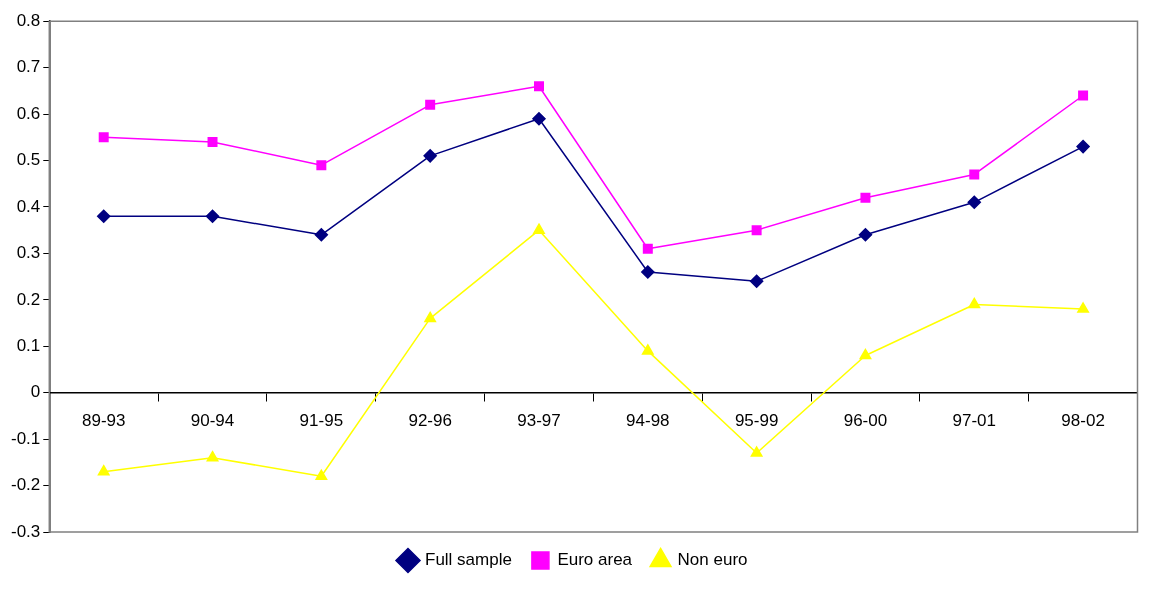  Describe the element at coordinates (28, 113) in the screenshot. I see `y-tick-label: 0.6` at that location.